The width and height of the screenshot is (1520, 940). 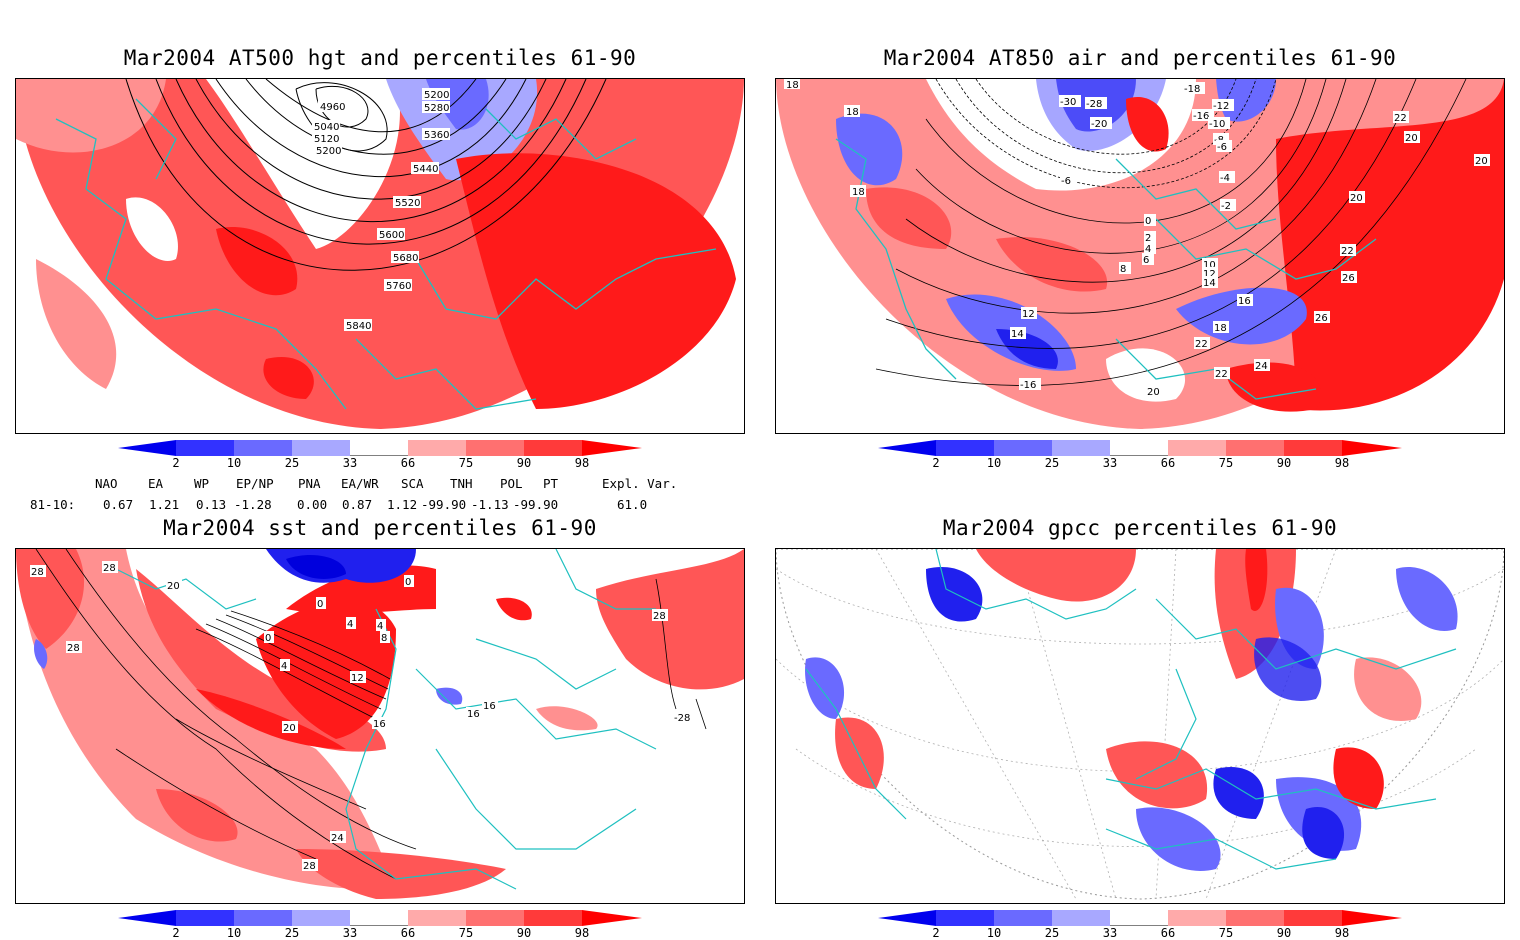 What do you see at coordinates (156, 483) in the screenshot?
I see `index-header: EA` at bounding box center [156, 483].